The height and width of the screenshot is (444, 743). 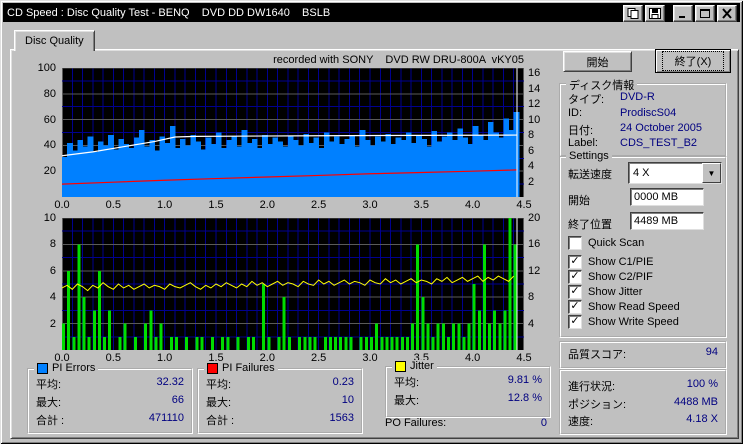 What do you see at coordinates (280, 383) in the screenshot?
I see `pi-failures-avg-row: 平均: 0.23` at bounding box center [280, 383].